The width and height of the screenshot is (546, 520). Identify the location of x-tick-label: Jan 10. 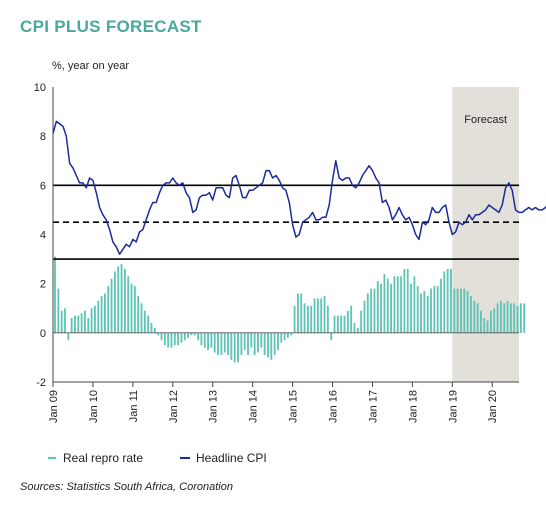
(94, 406).